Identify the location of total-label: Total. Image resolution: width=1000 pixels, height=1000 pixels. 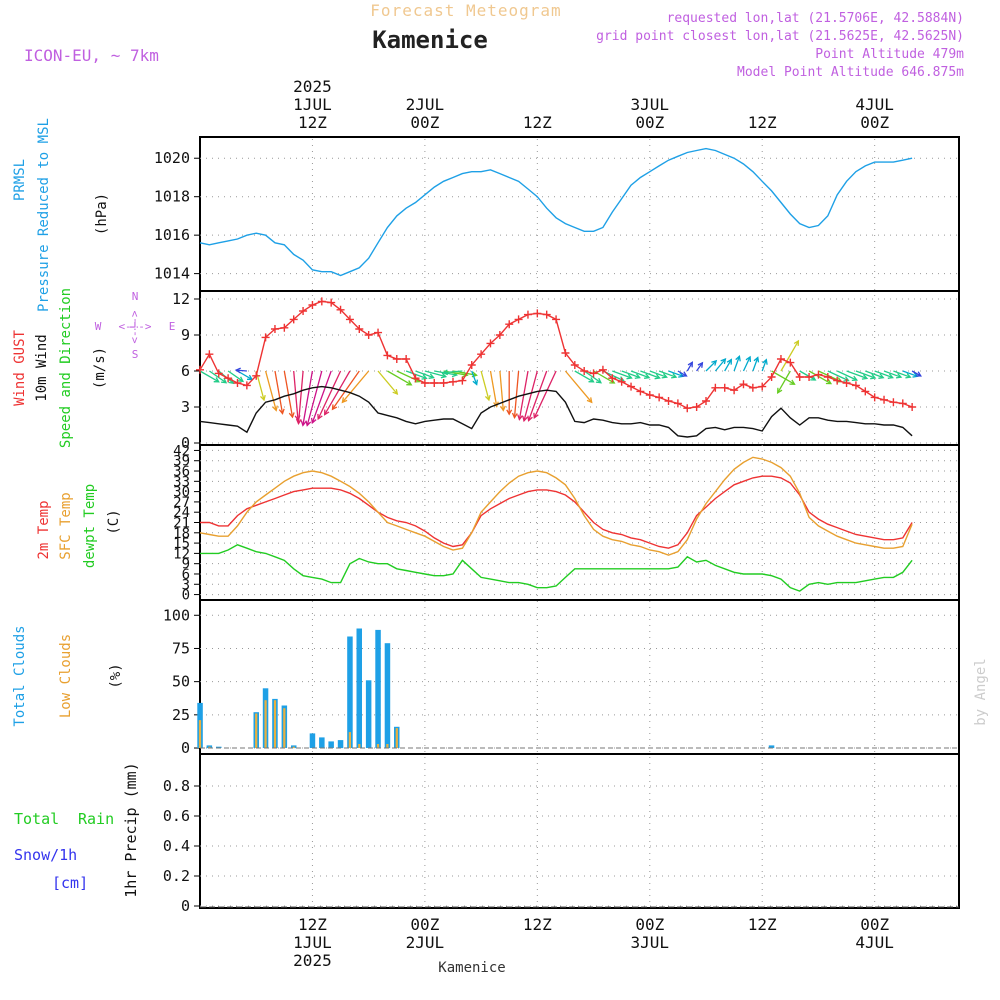
(36, 819).